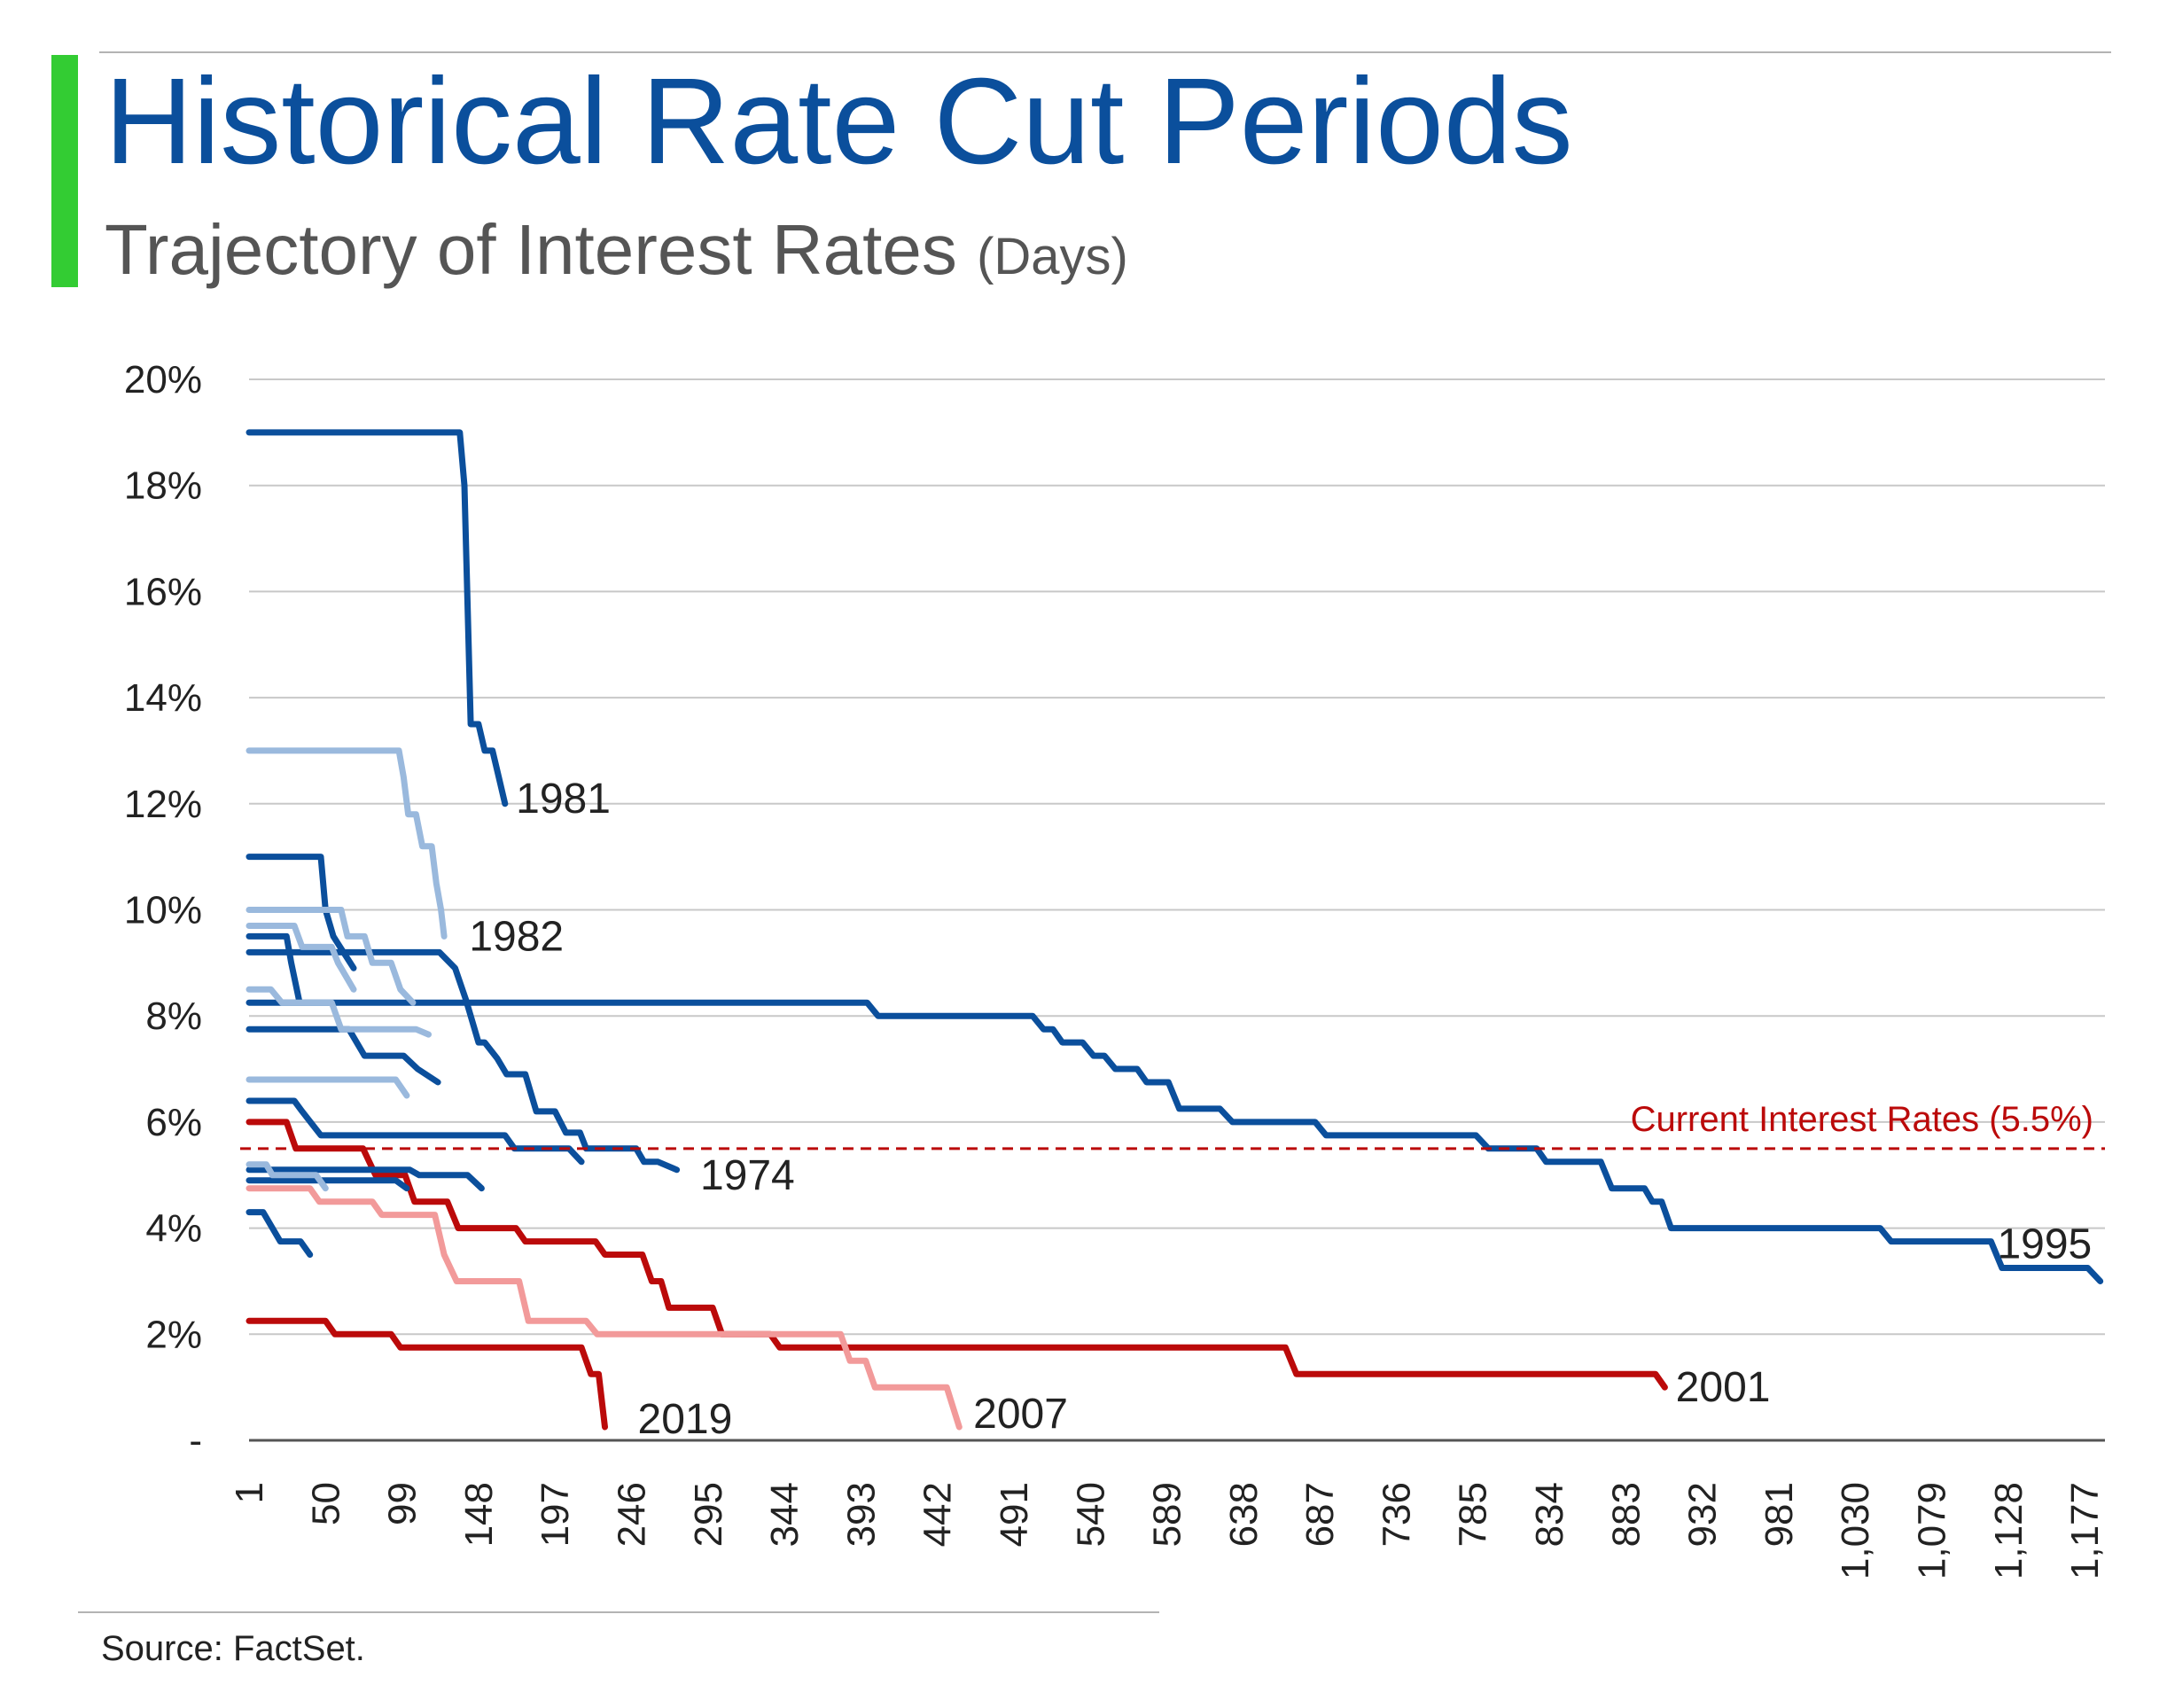 This screenshot has width=2167, height=1708. Describe the element at coordinates (1105, 52) in the screenshot. I see `top-rule` at that location.